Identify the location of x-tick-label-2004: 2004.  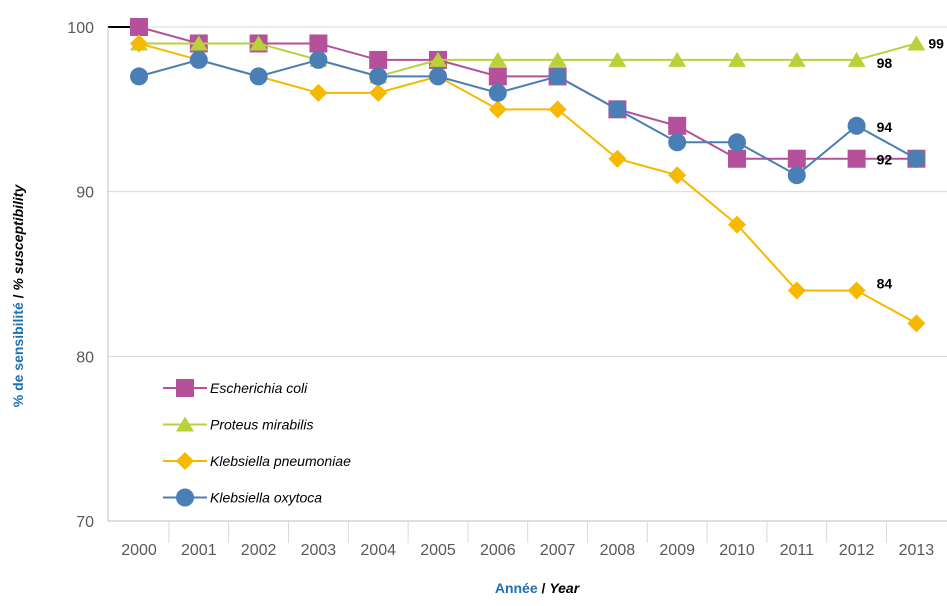
(378, 550).